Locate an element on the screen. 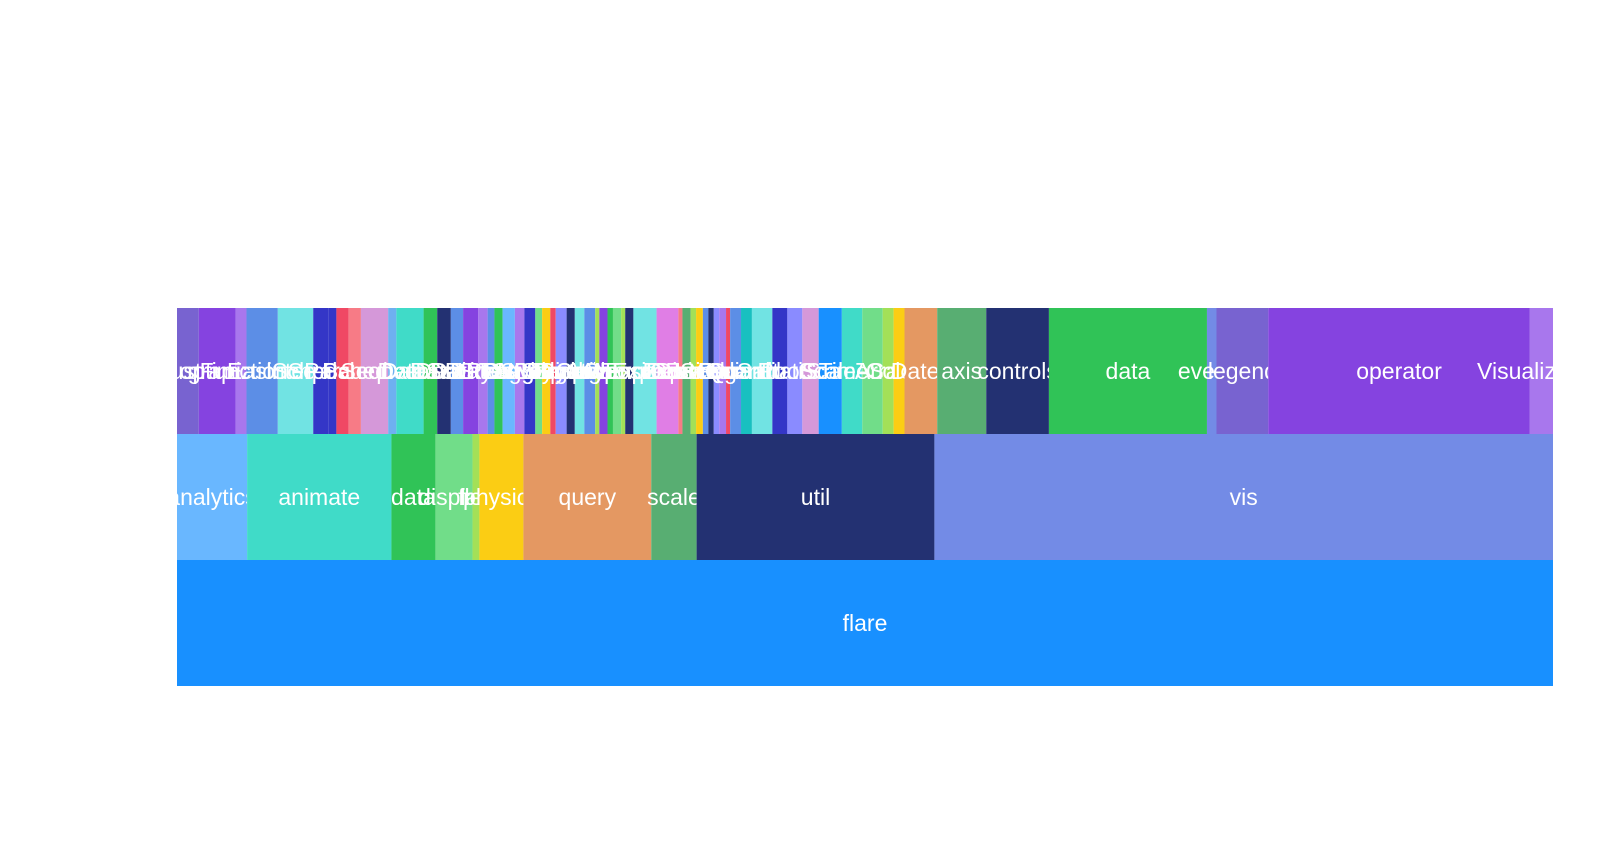 The image size is (1600, 856). icicle-cell-label: flare is located at coordinates (865, 623).